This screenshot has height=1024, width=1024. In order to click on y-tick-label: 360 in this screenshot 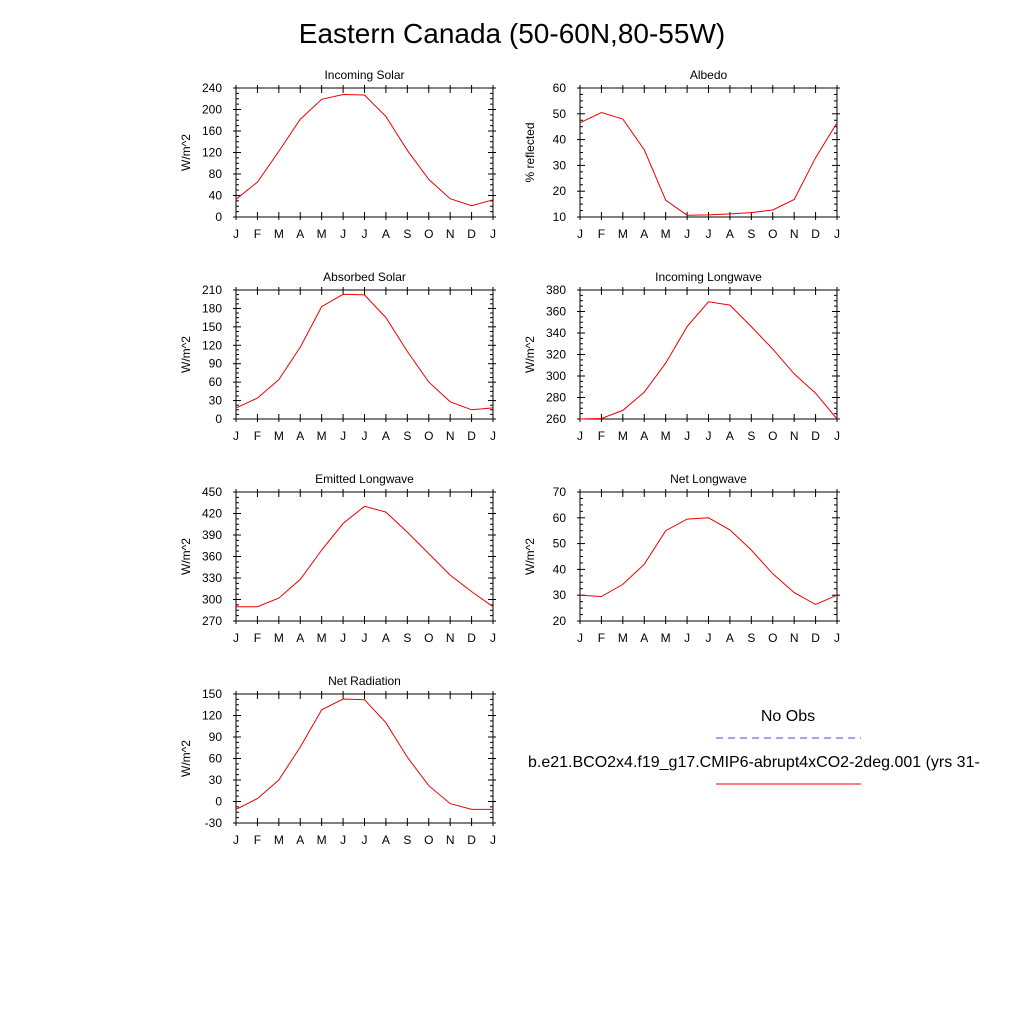, I will do `click(212, 557)`.